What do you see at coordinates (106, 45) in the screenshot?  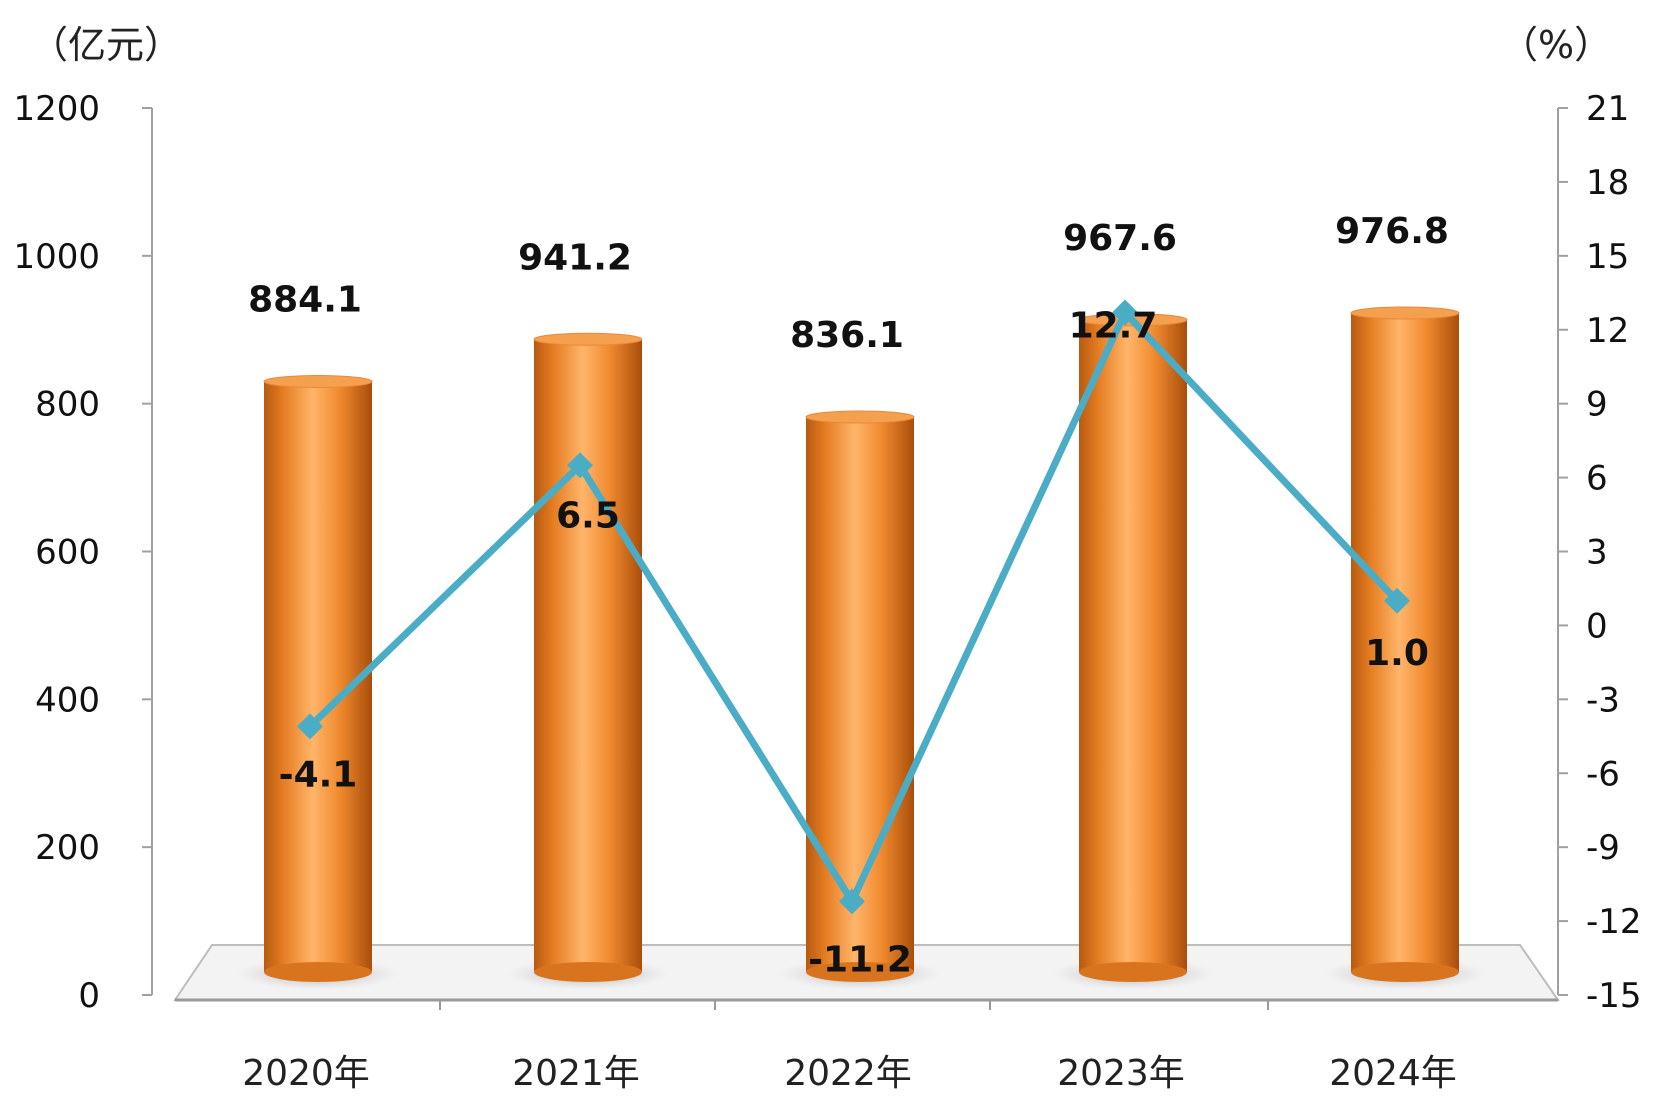 I see `left-axis-unit: （亿元）` at bounding box center [106, 45].